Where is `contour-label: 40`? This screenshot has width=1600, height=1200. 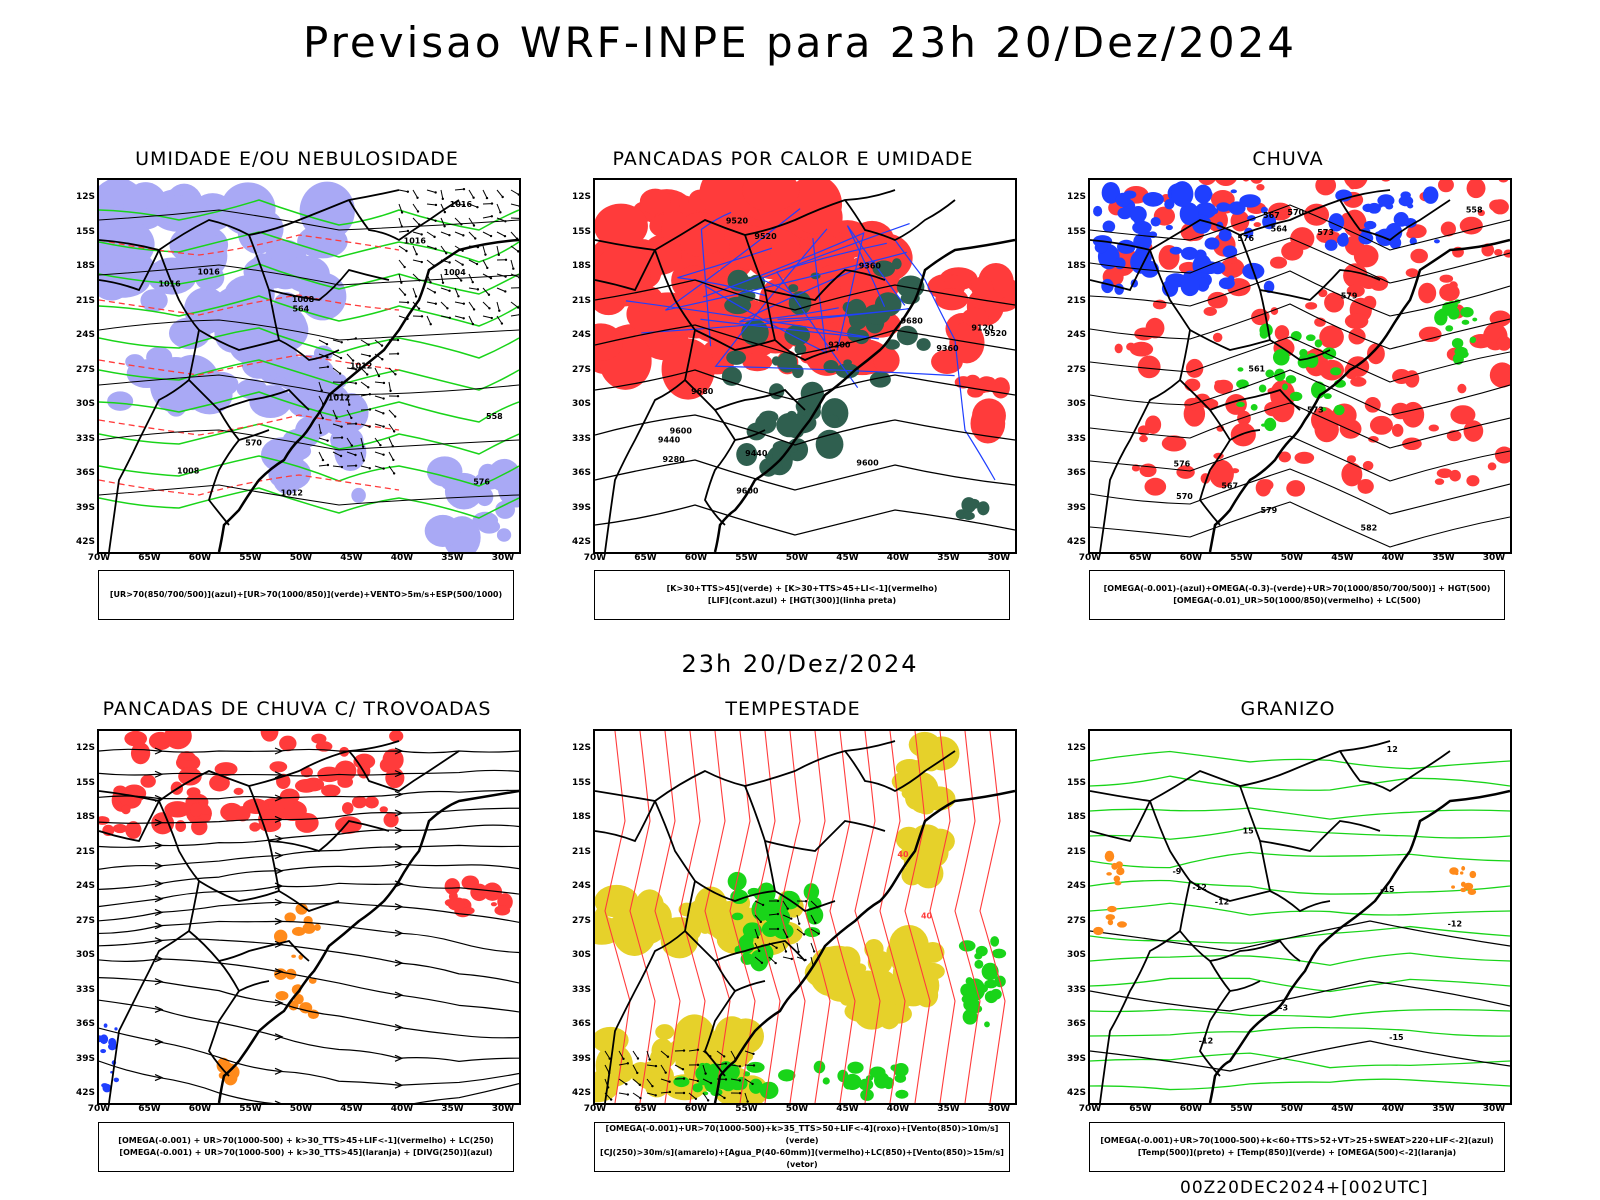
contour-label: 40 is located at coordinates (903, 854).